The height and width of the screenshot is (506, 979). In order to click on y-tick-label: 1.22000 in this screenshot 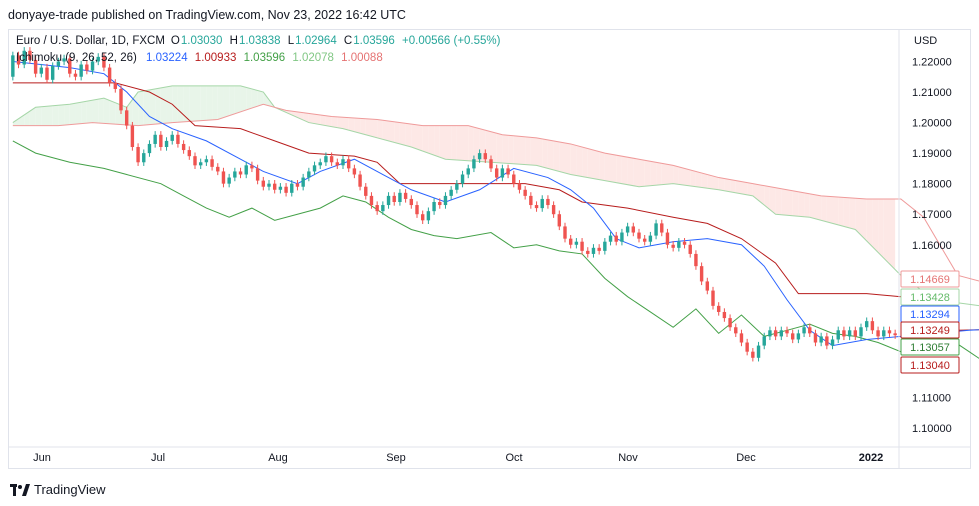, I will do `click(932, 62)`.